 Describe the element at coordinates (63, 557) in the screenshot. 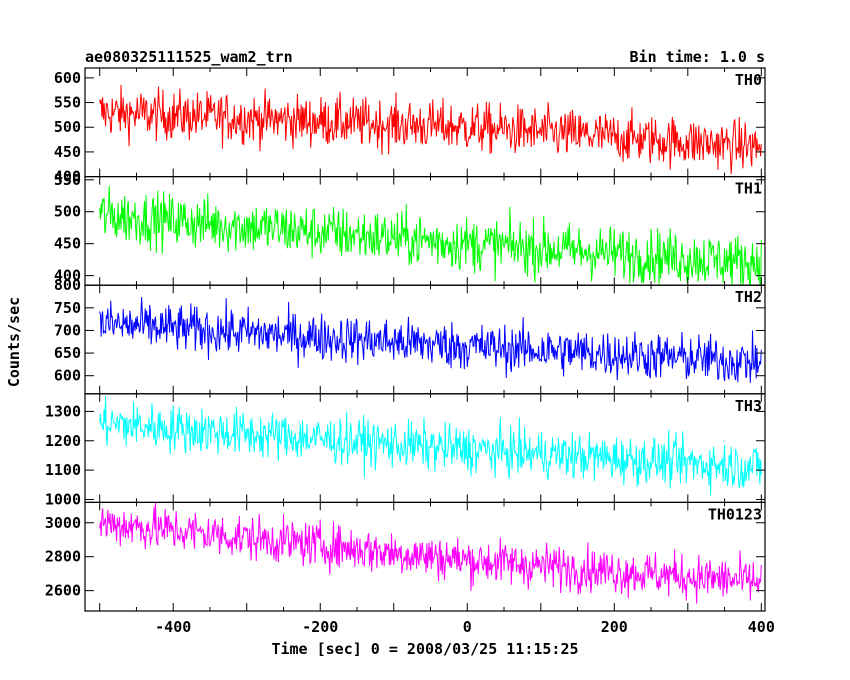

I see `y-tick-label: 2800` at that location.